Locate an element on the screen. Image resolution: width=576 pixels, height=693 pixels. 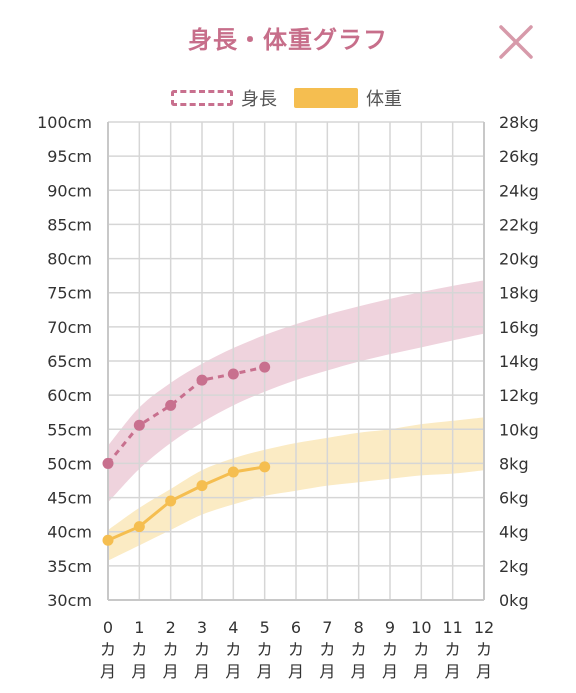
x-tick-label: 10 カ月 is located at coordinates (421, 649).